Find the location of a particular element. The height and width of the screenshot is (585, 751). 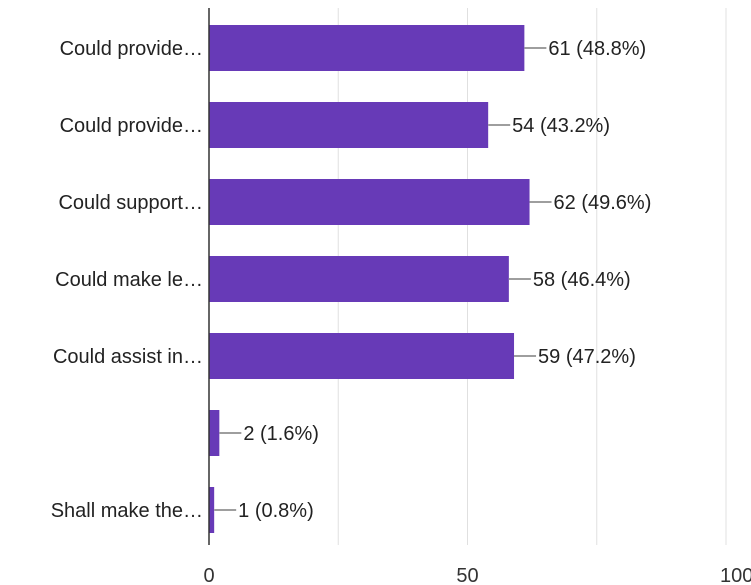

x-tick-label: 50 is located at coordinates (467, 575).